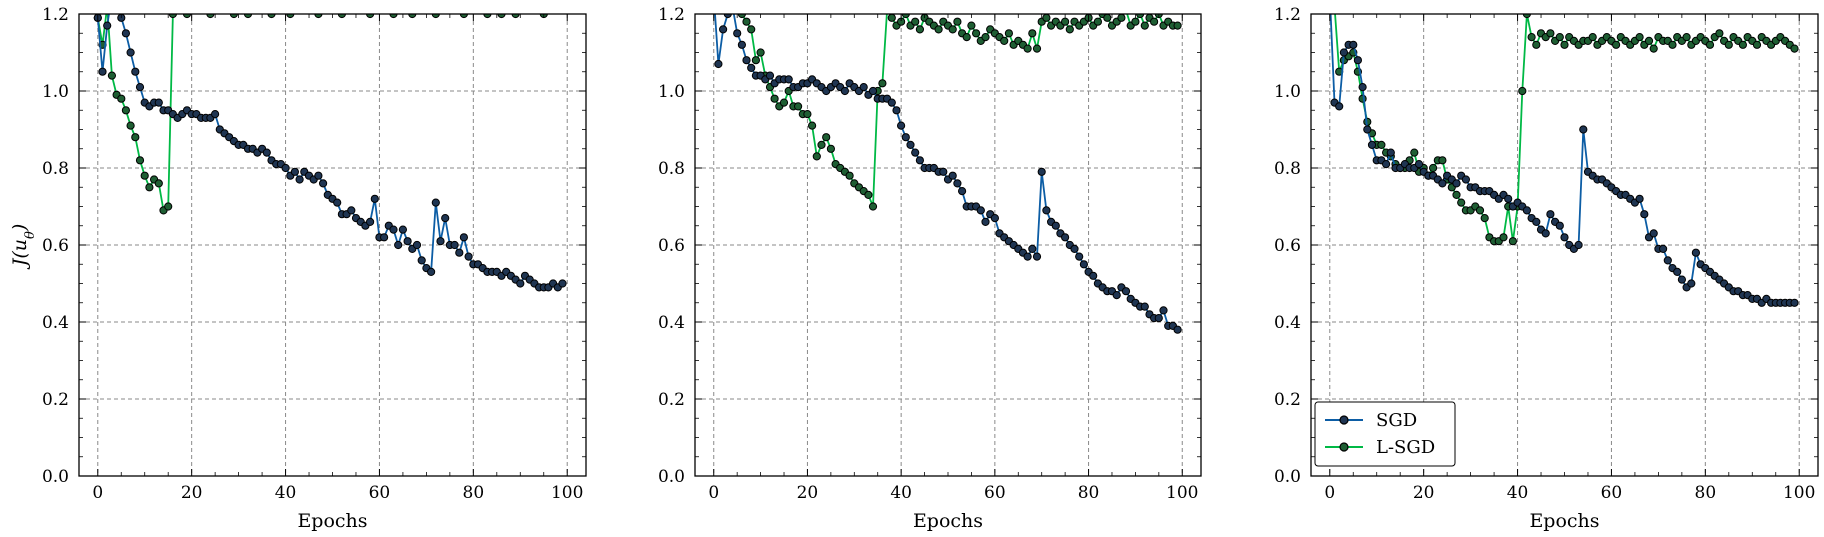 This screenshot has width=1824, height=537. I want to click on y-tick-label: 1.2, so click(55, 15).